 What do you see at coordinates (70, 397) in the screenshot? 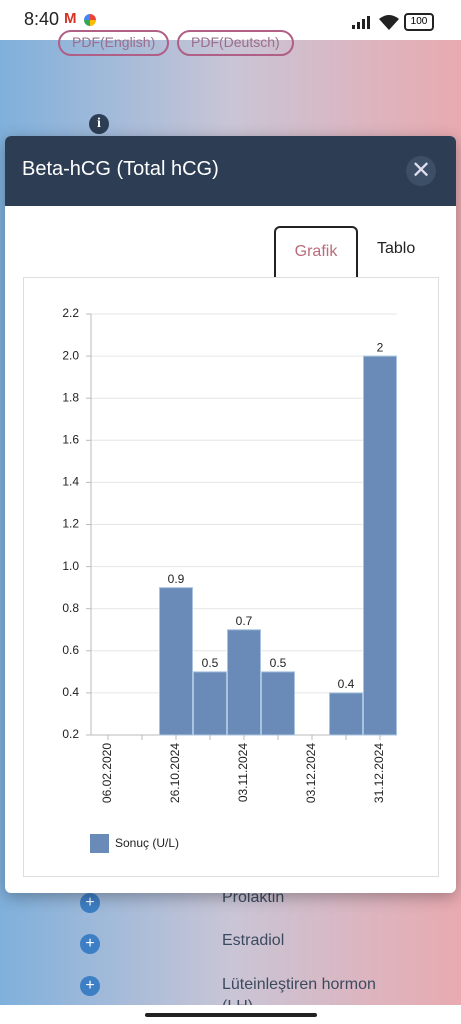
I see `y-tick-label: 1.8` at bounding box center [70, 397].